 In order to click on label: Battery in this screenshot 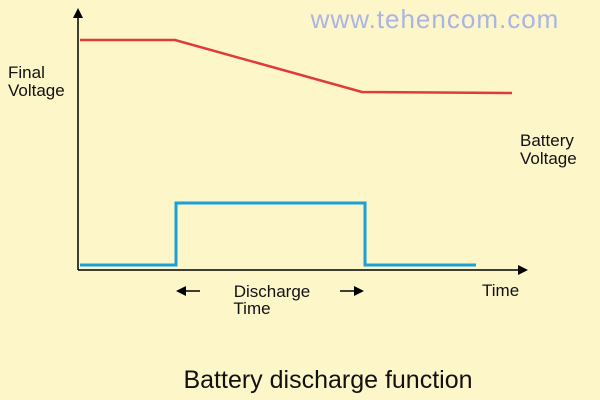, I will do `click(547, 140)`.